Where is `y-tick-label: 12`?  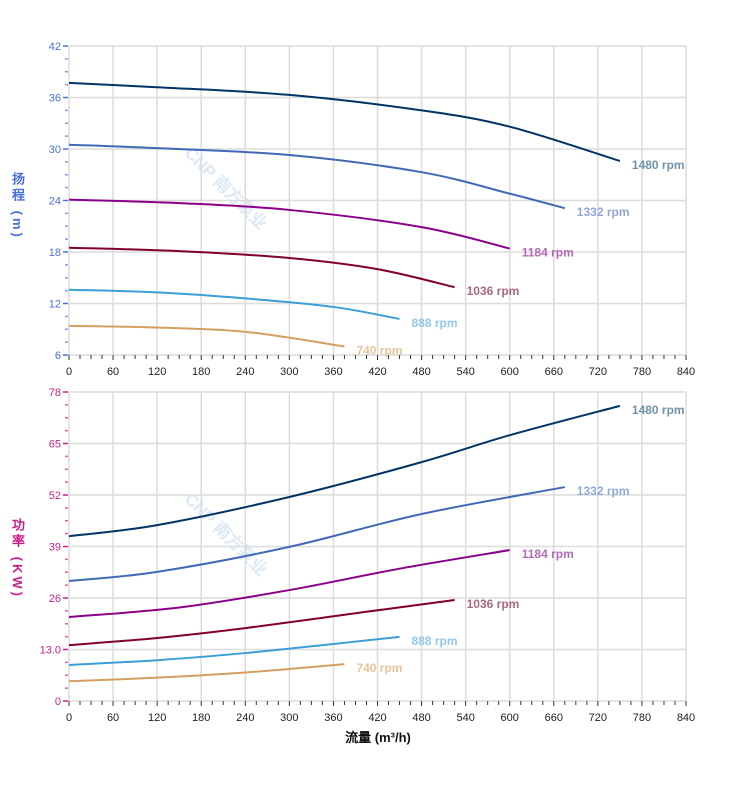 y-tick-label: 12 is located at coordinates (55, 305).